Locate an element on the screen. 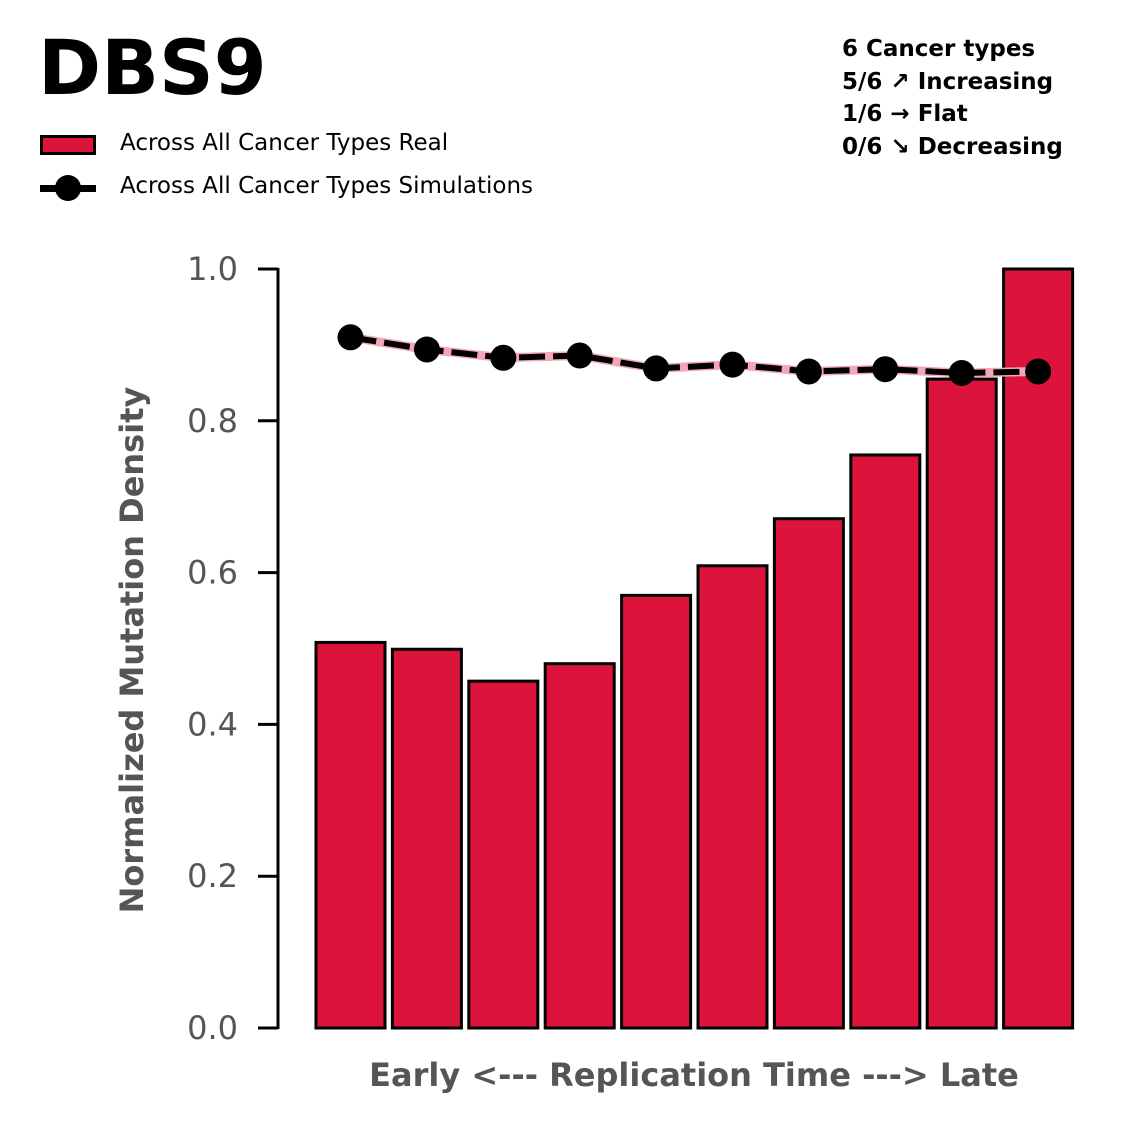  summary-line: 0/6 ↘ Decreasing is located at coordinates (952, 146).